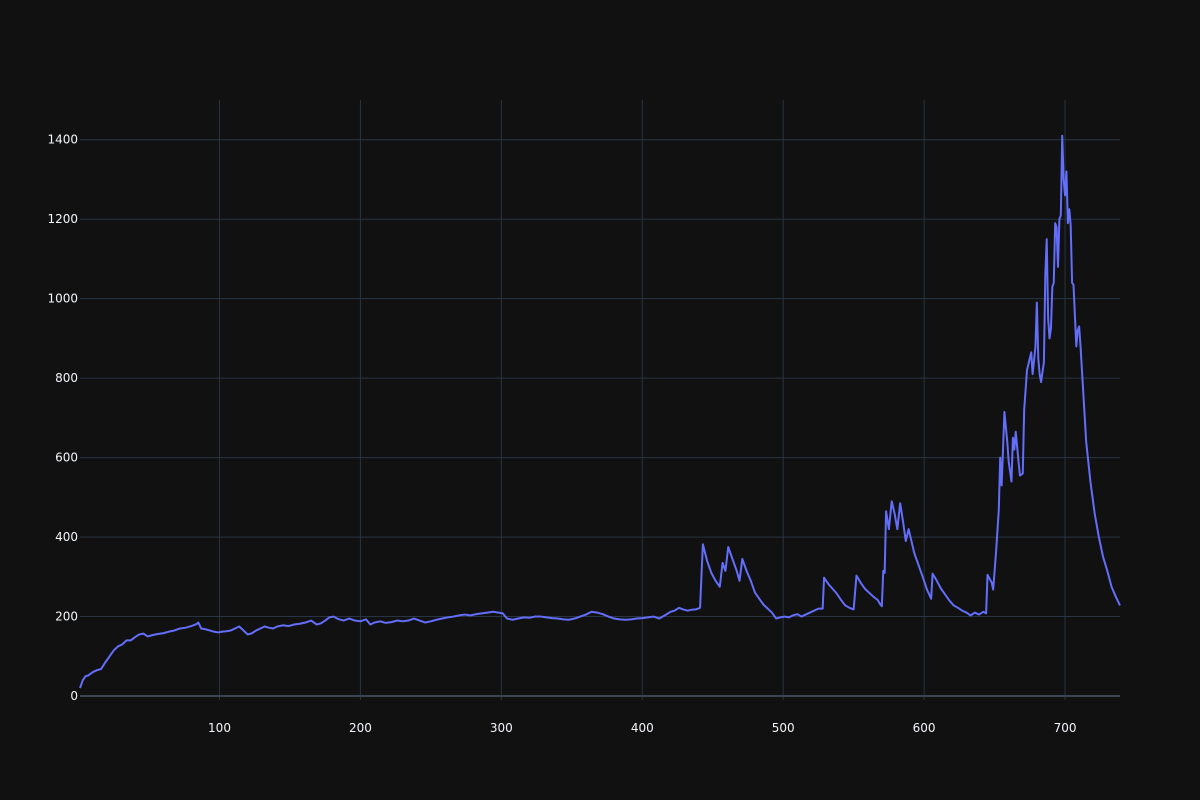 This screenshot has height=800, width=1200. What do you see at coordinates (66, 537) in the screenshot?
I see `y-tick-label: 400` at bounding box center [66, 537].